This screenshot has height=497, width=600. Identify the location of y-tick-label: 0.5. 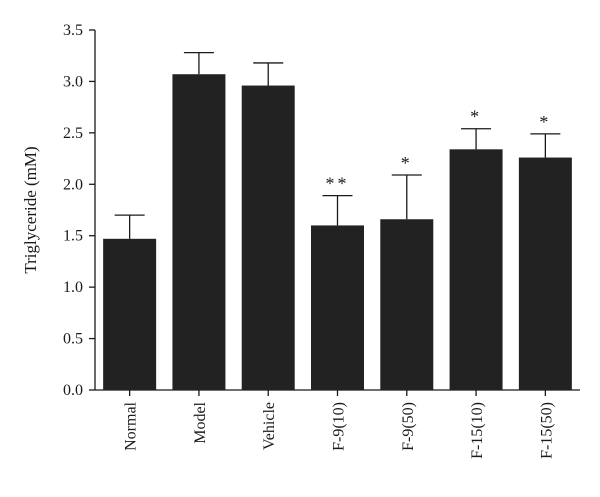
(73, 339).